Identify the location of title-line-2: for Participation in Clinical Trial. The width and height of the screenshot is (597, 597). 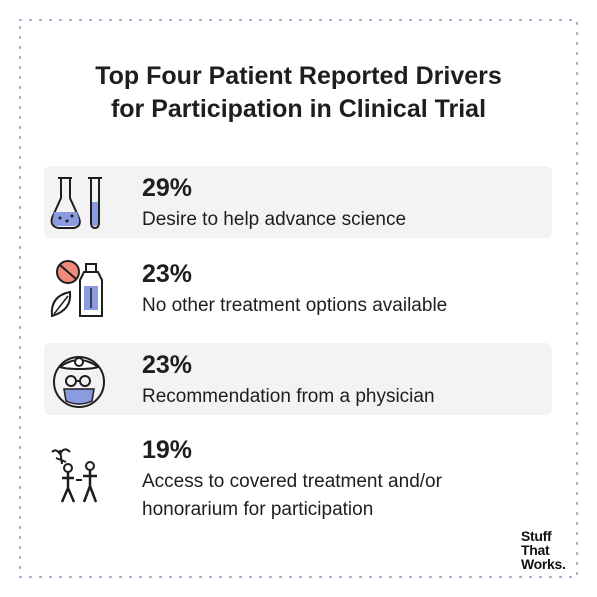
(298, 109).